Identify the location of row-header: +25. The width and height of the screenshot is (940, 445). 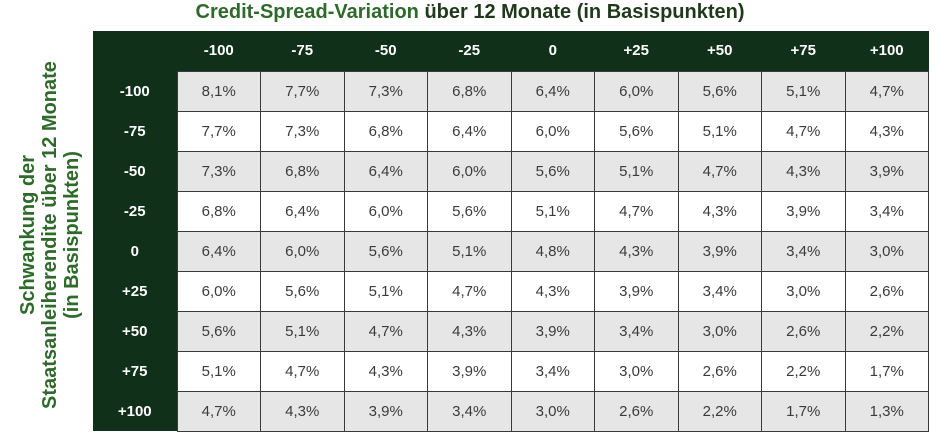
(135, 291).